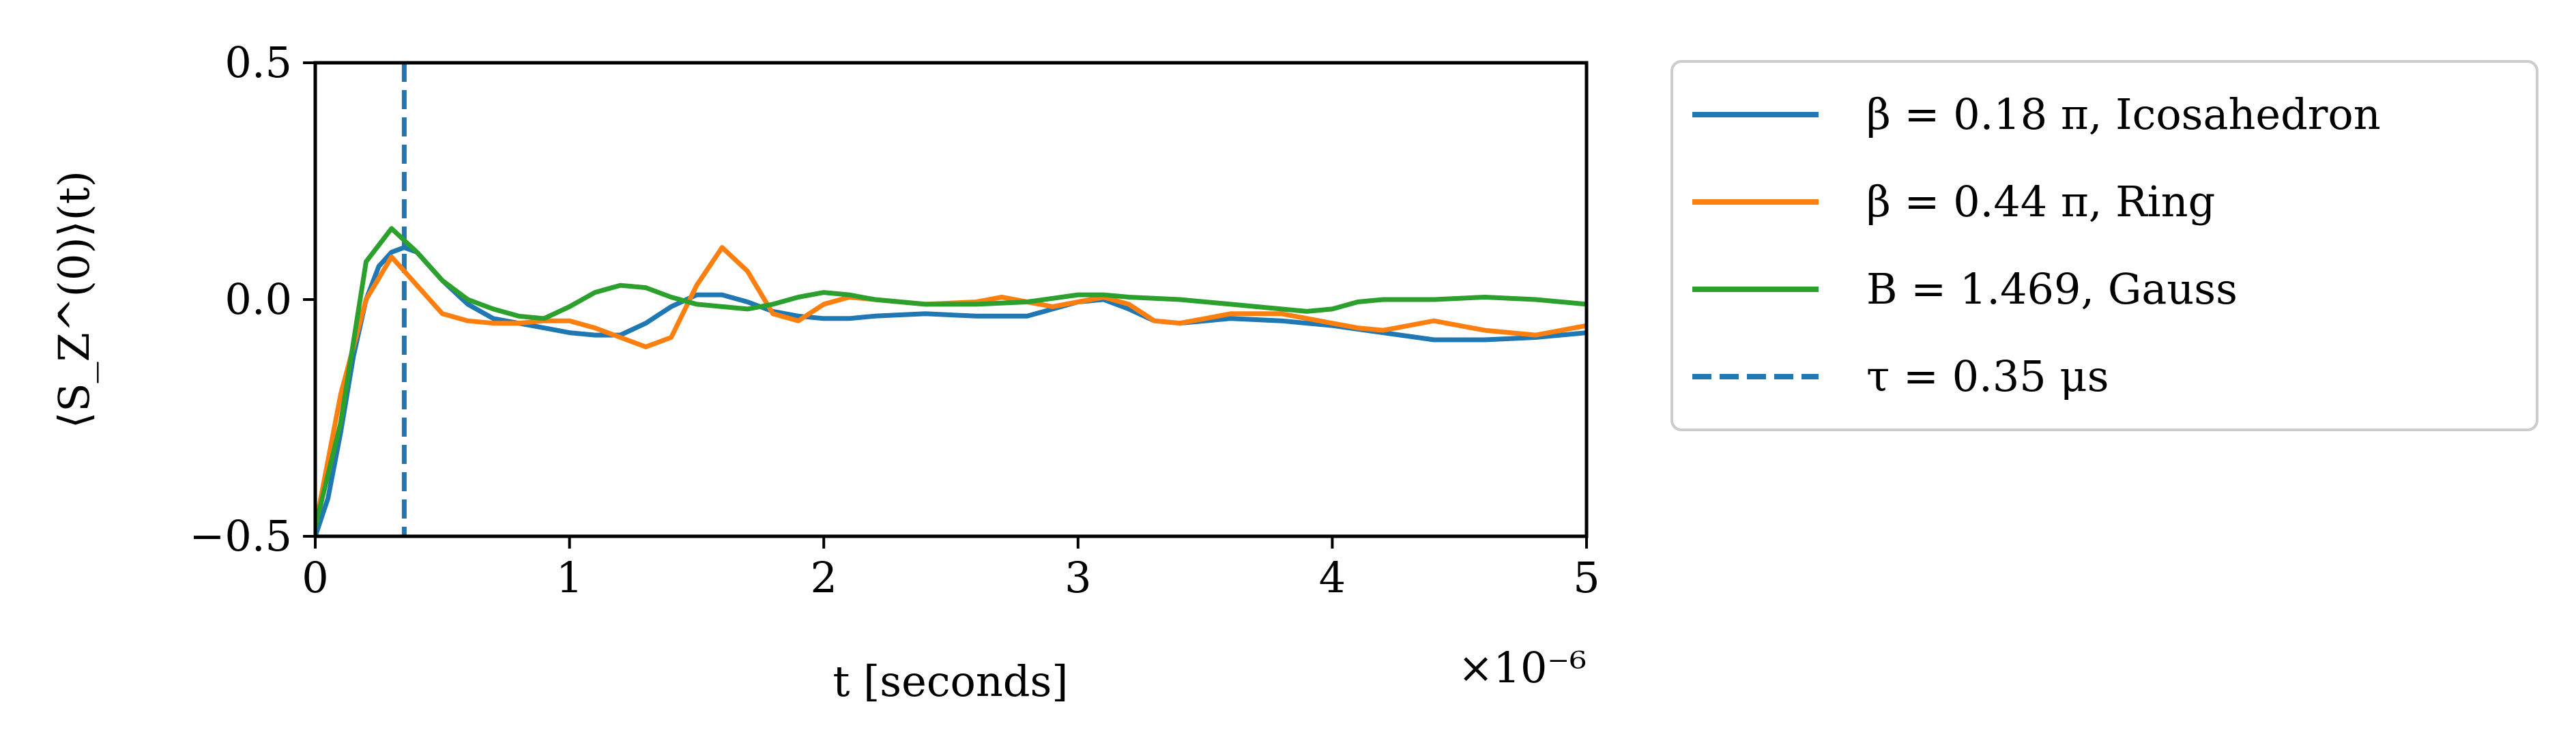 This screenshot has width=2576, height=756. What do you see at coordinates (1078, 577) in the screenshot?
I see `x-tick-label: 3` at bounding box center [1078, 577].